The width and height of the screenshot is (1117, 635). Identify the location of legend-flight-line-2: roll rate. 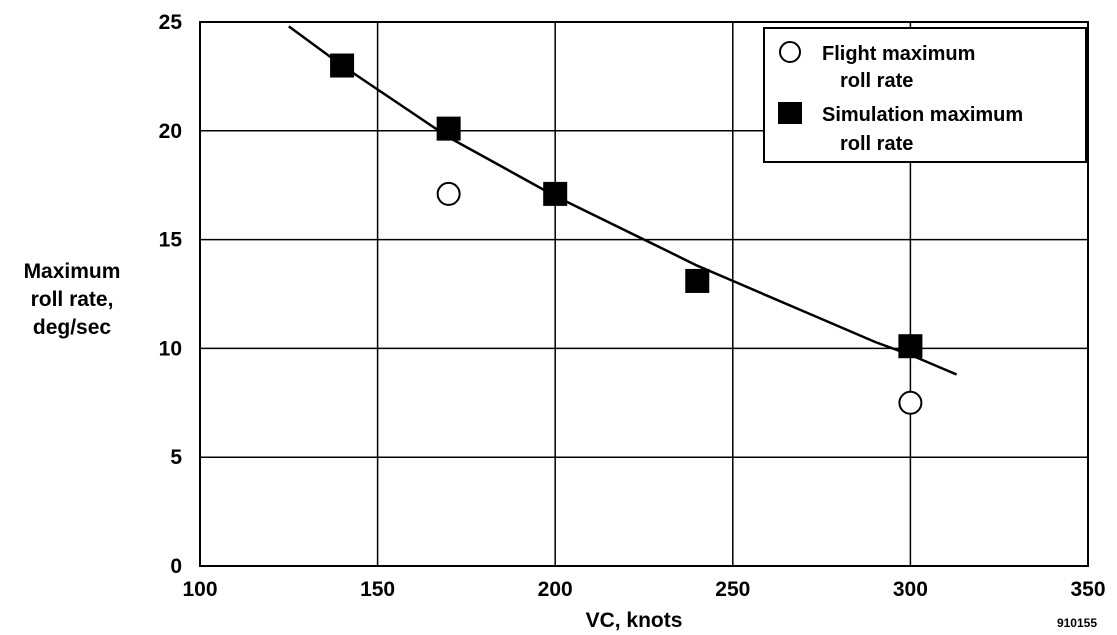
(876, 81).